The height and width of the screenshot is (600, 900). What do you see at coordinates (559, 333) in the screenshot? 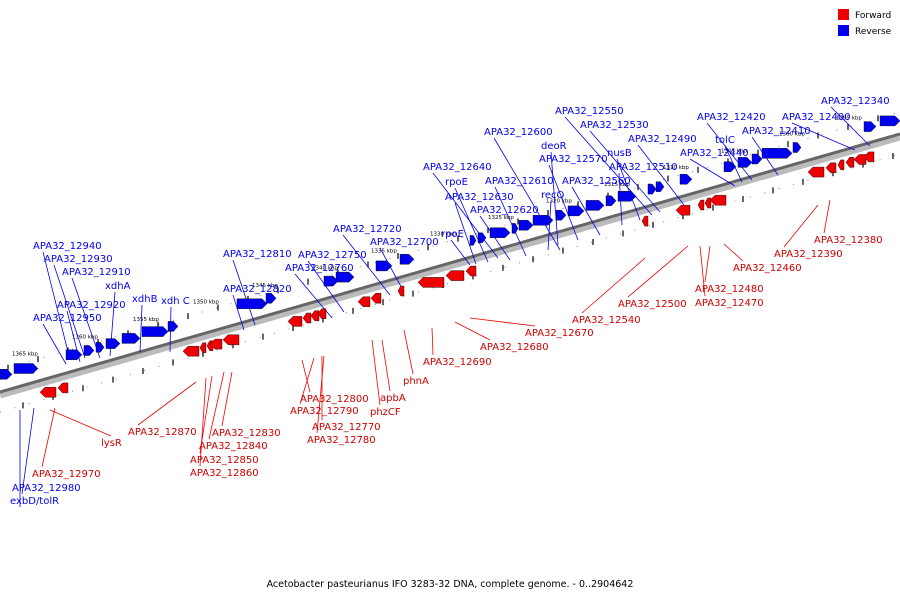
I see `forward-gene-label: APA32_12670` at bounding box center [559, 333].